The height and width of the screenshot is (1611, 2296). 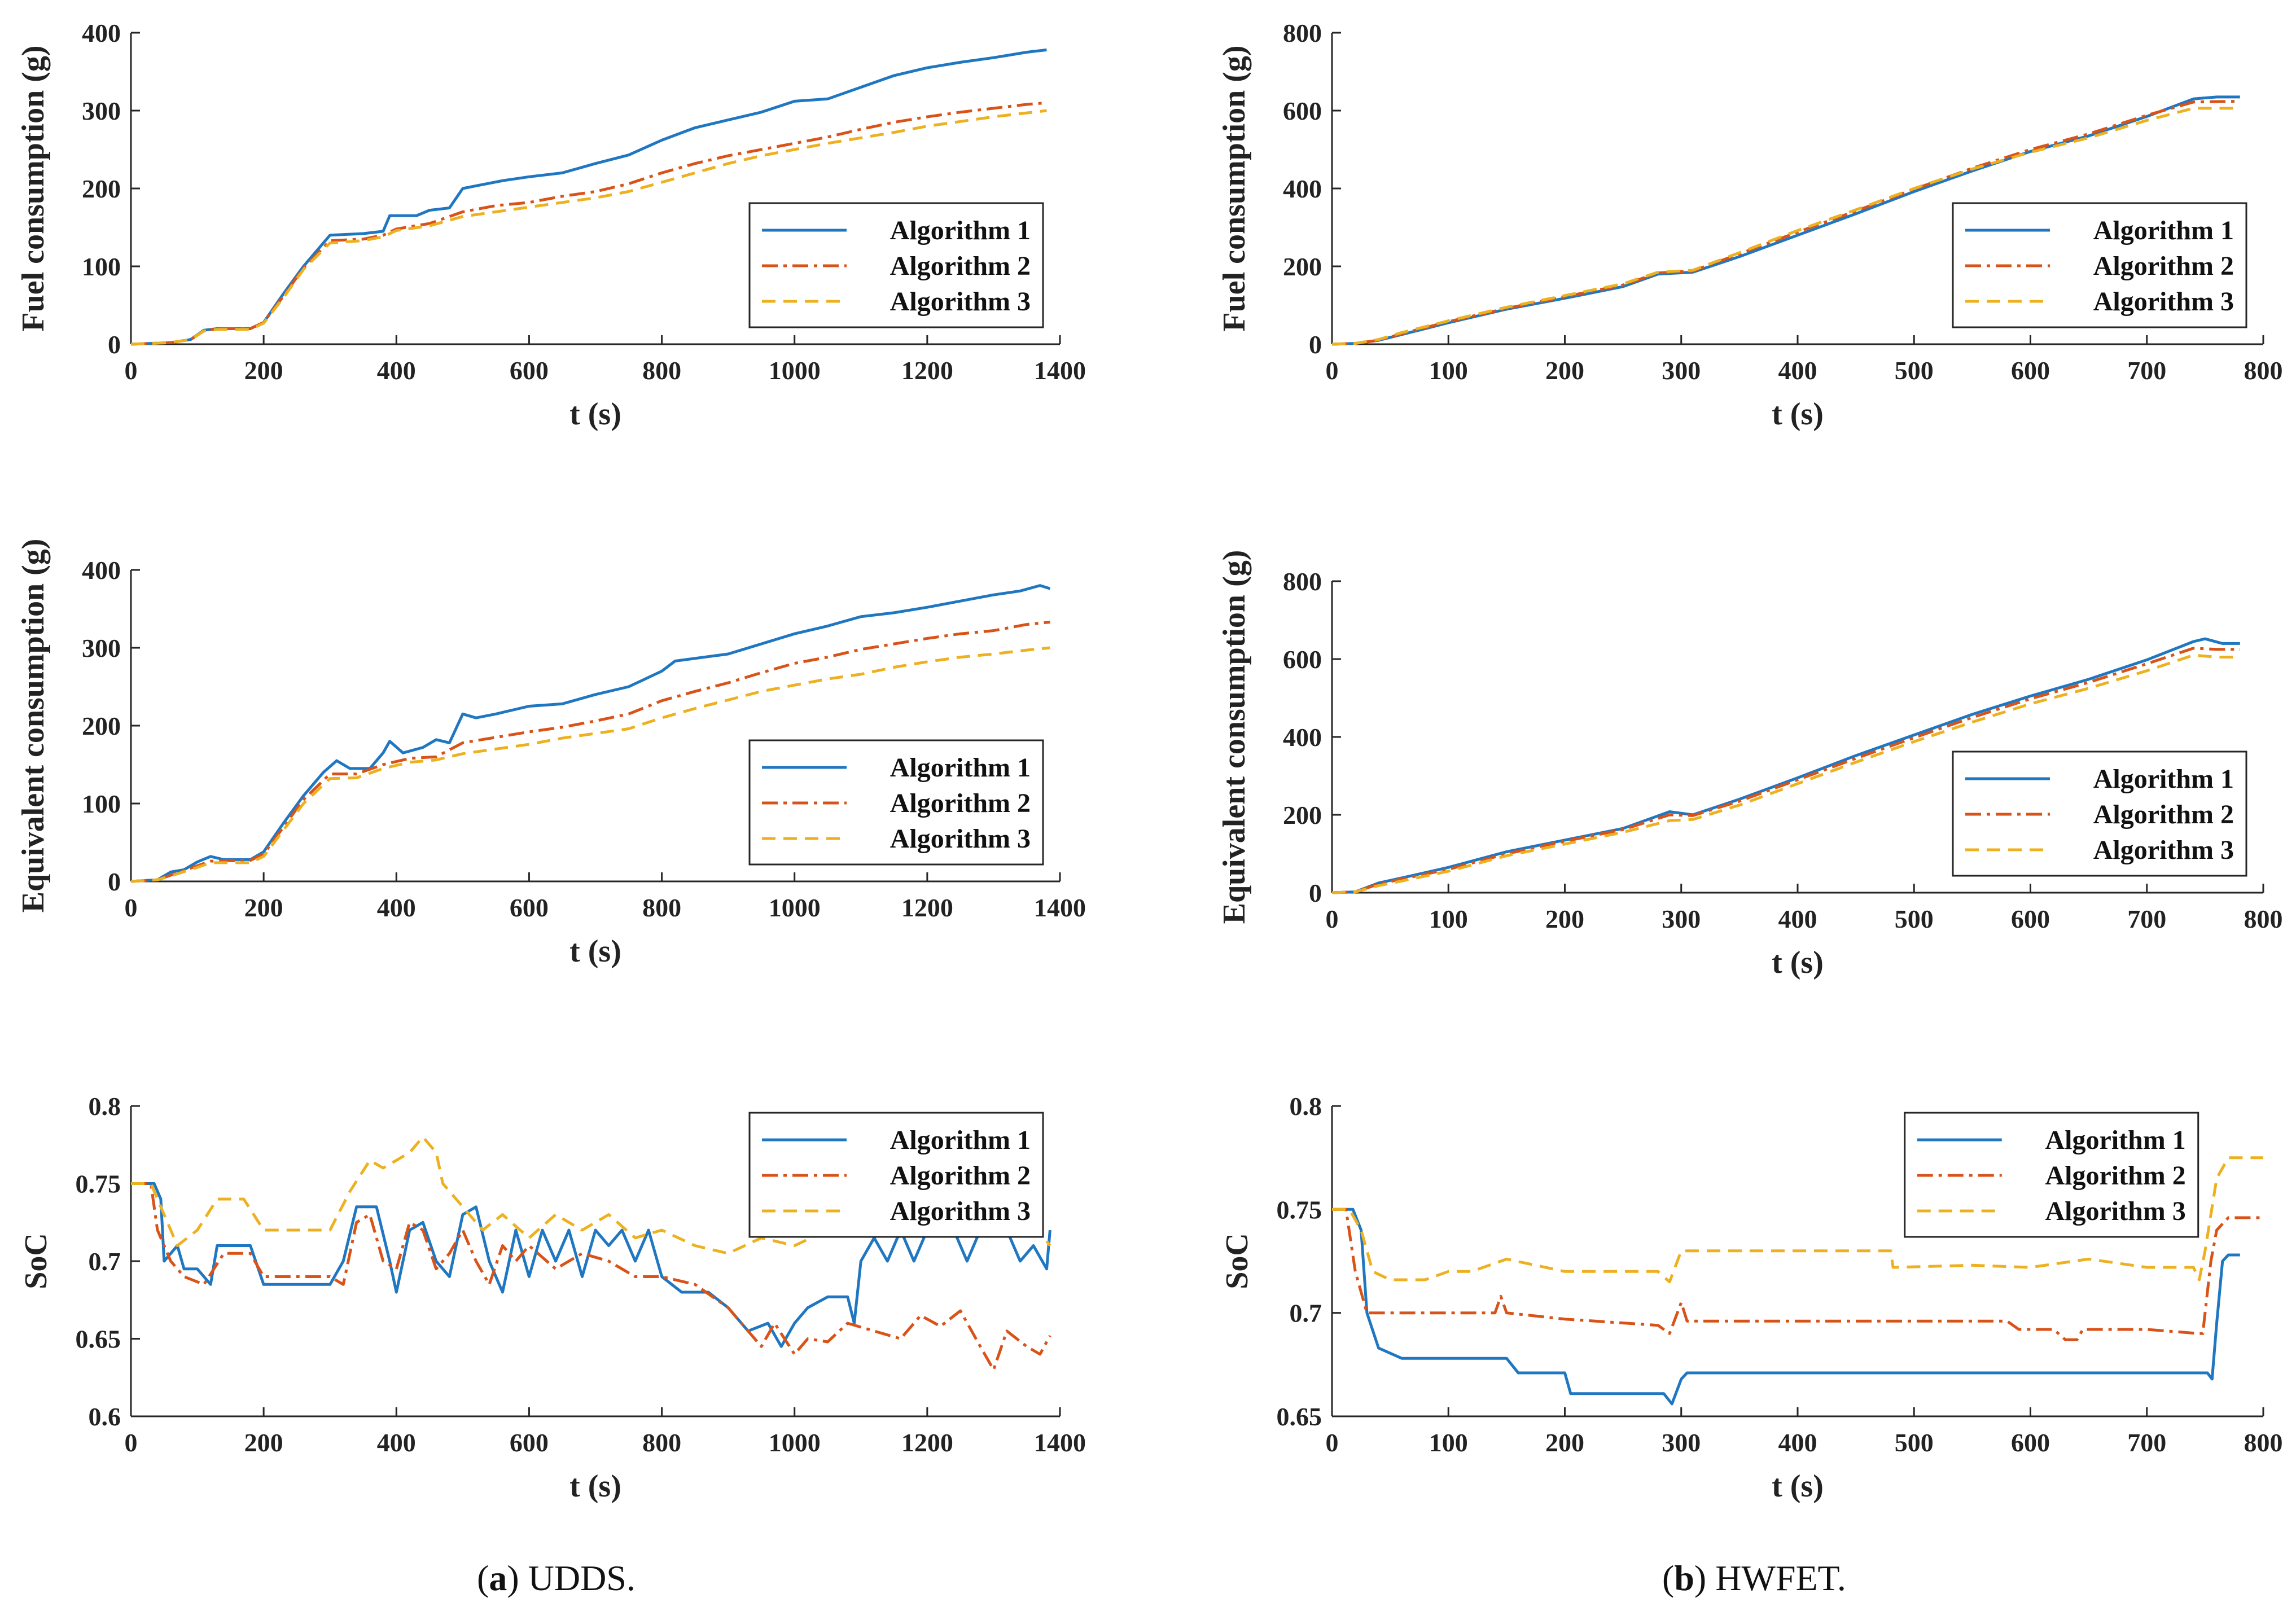 What do you see at coordinates (1299, 1416) in the screenshot?
I see `y-tick-label: 0.65` at bounding box center [1299, 1416].